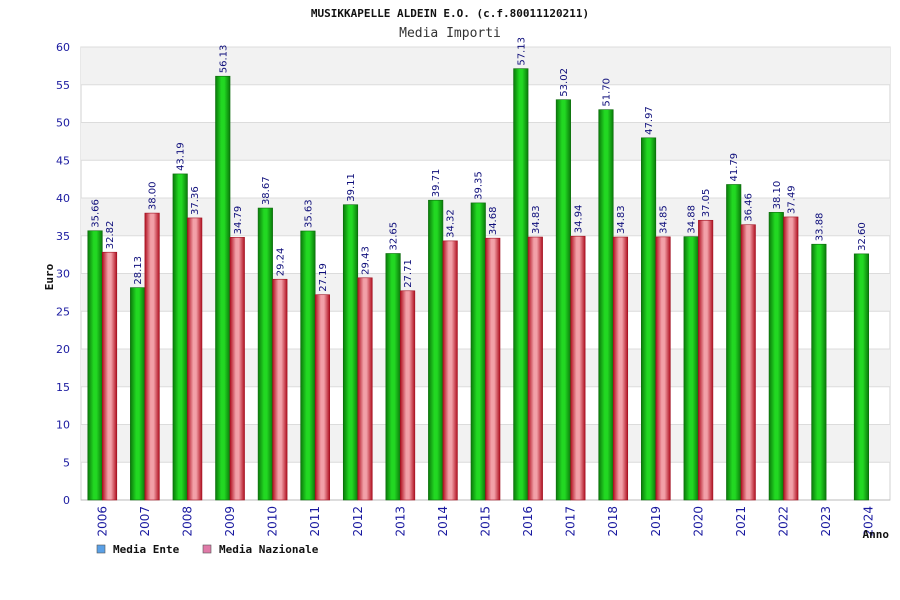 The width and height of the screenshot is (900, 600). I want to click on data-label-media-nazionale-2019: 34.85, so click(664, 219).